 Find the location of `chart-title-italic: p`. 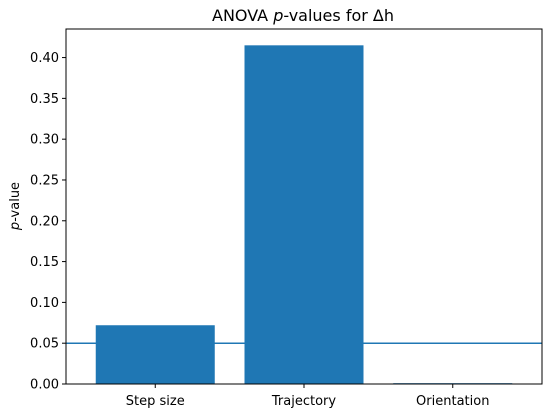

chart-title-italic: p is located at coordinates (277, 15).